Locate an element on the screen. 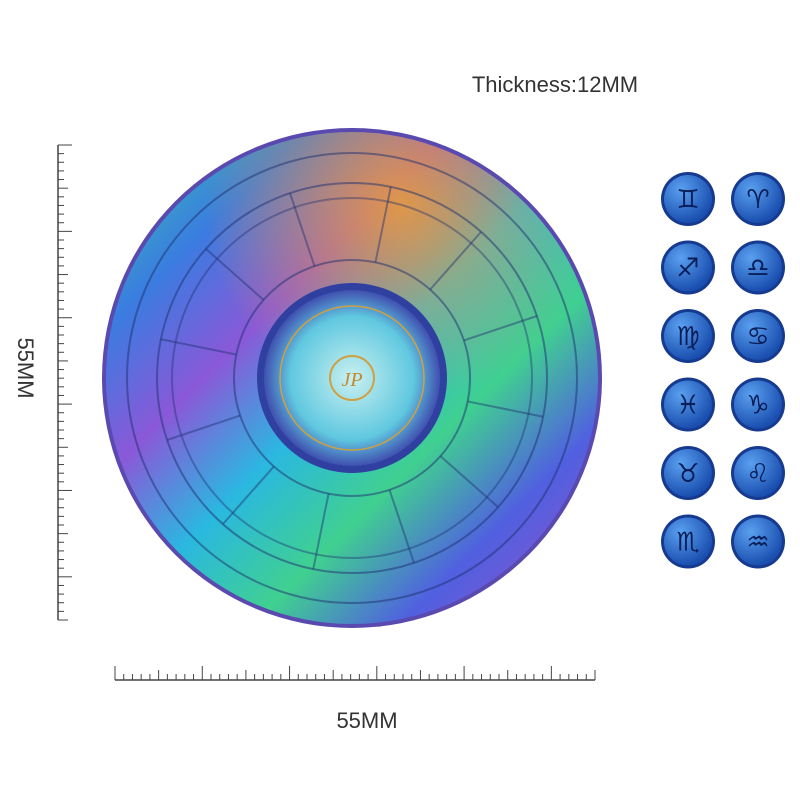 This screenshot has height=800, width=800. coin-center-text: JP is located at coordinates (351, 380).